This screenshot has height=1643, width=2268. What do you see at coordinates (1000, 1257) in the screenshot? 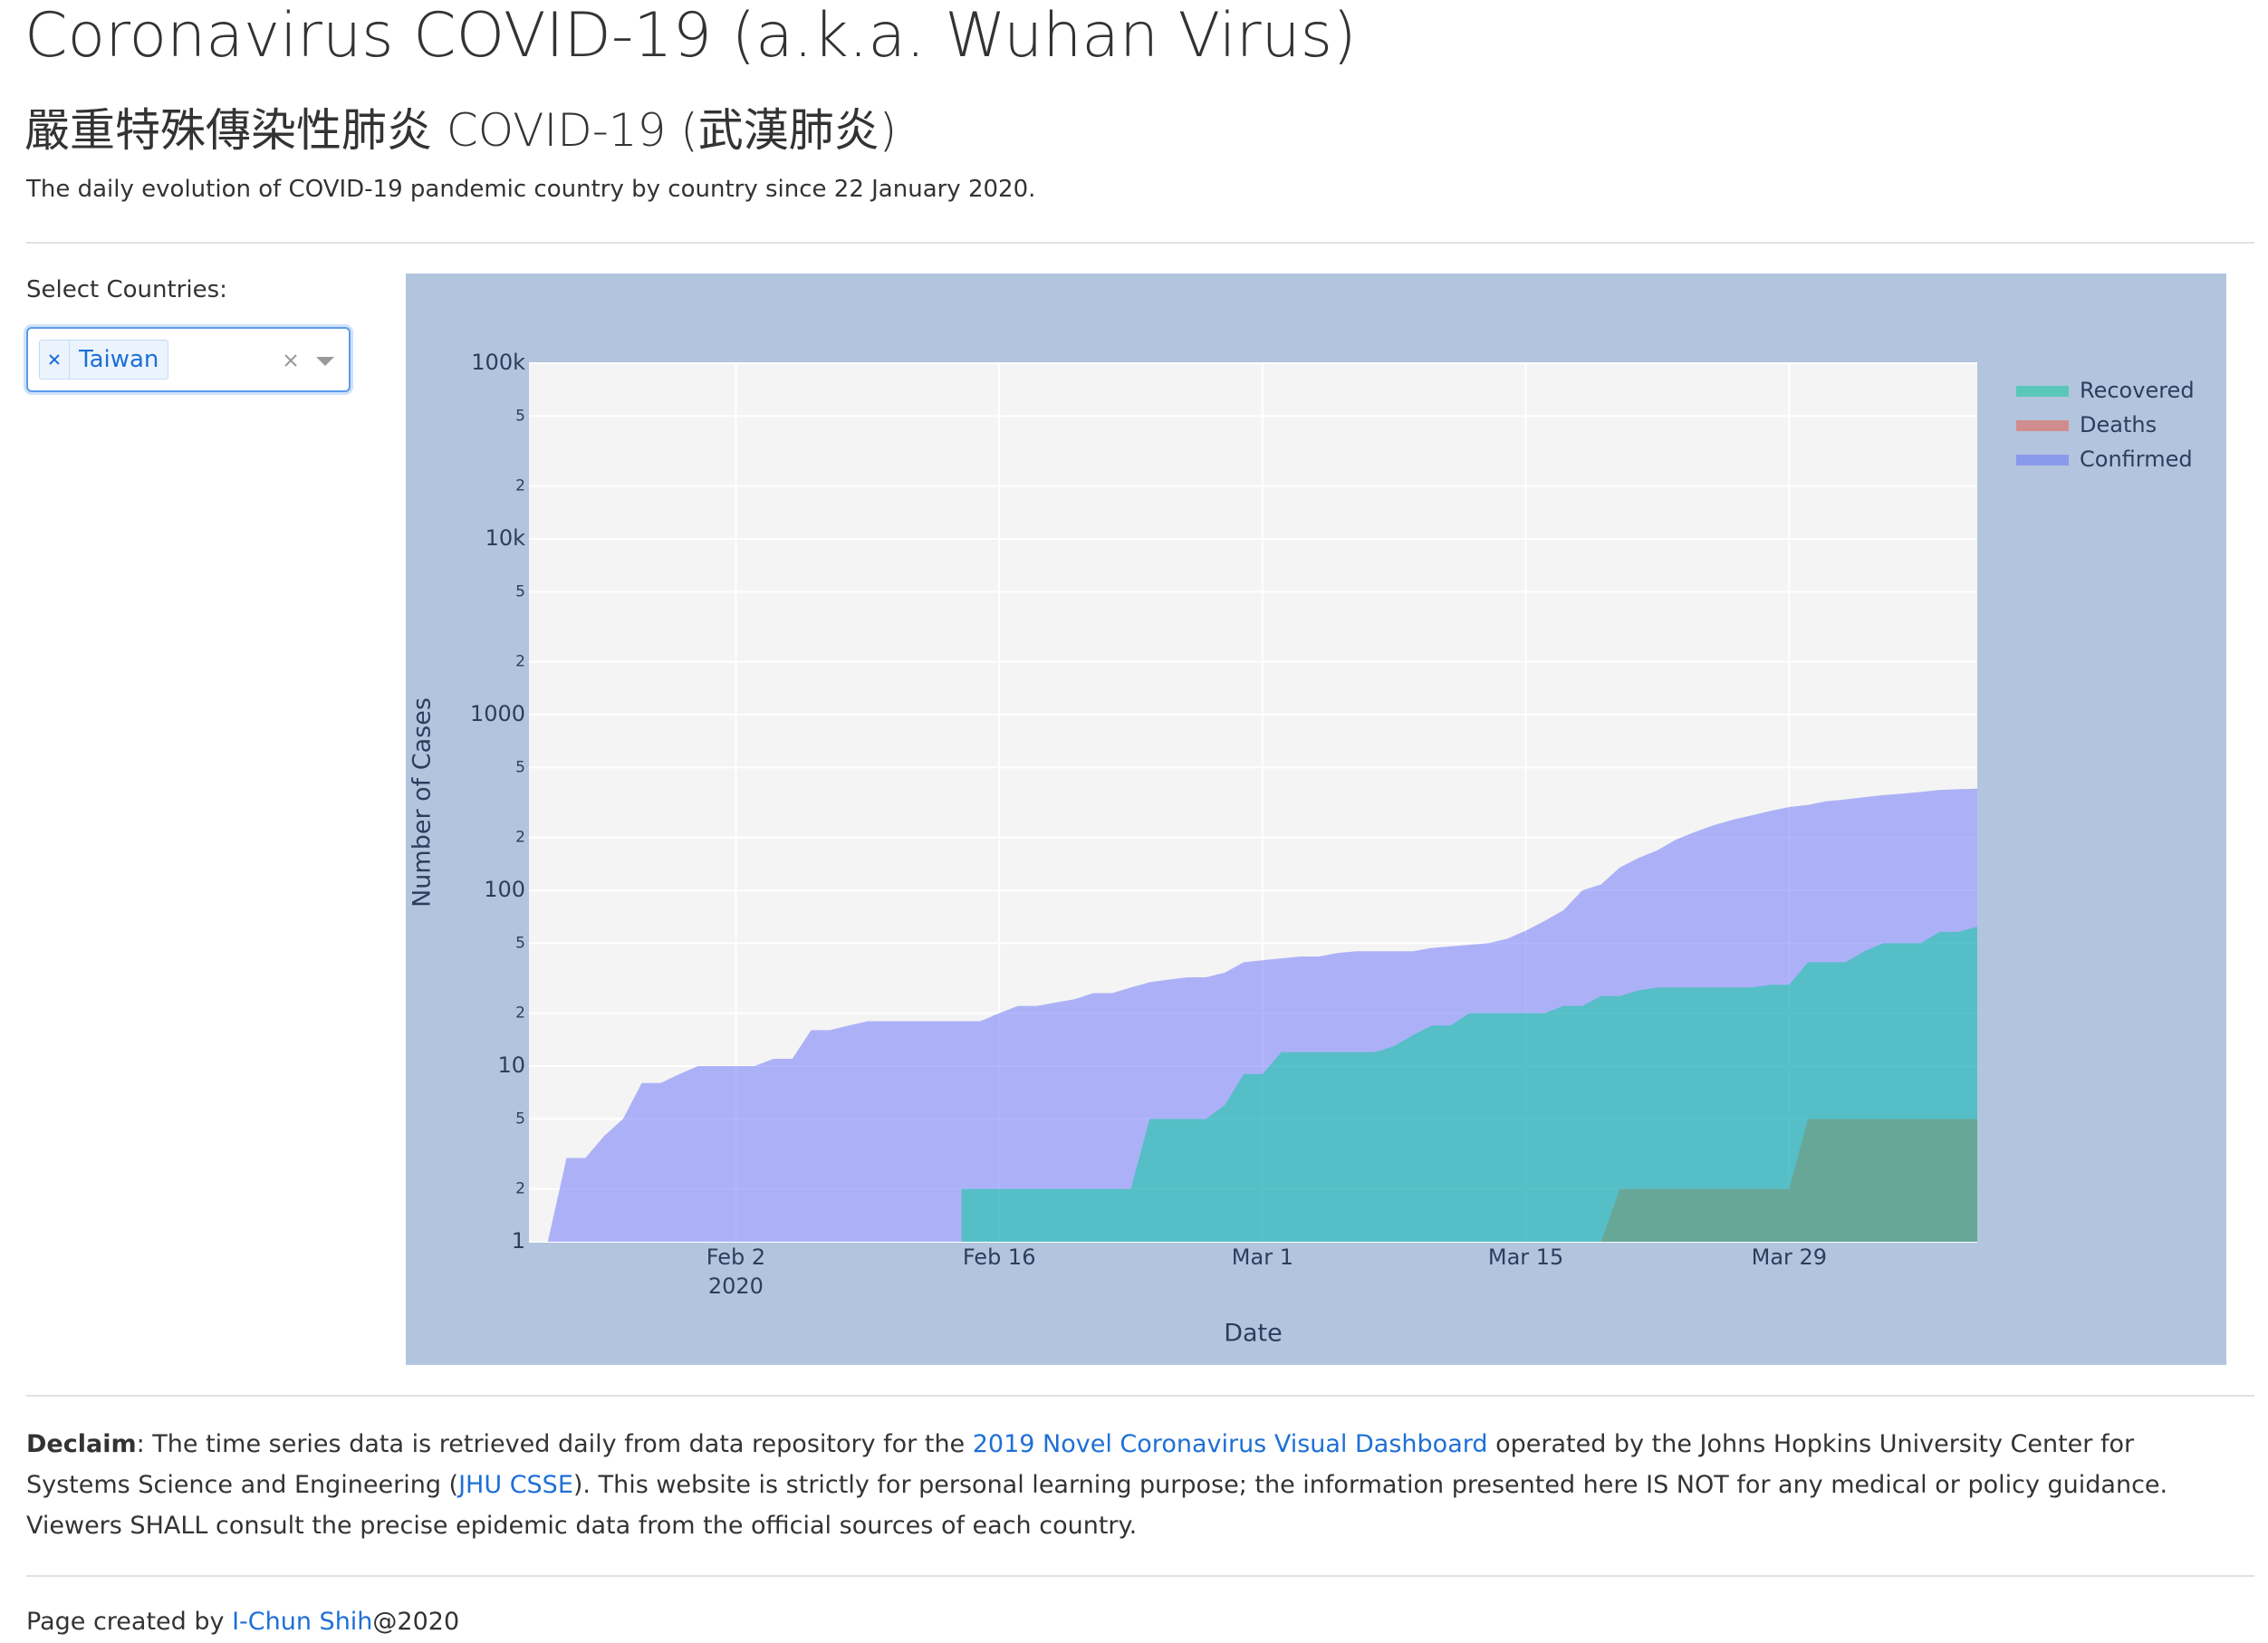
I see `x-tick-label: Feb 16` at bounding box center [1000, 1257].